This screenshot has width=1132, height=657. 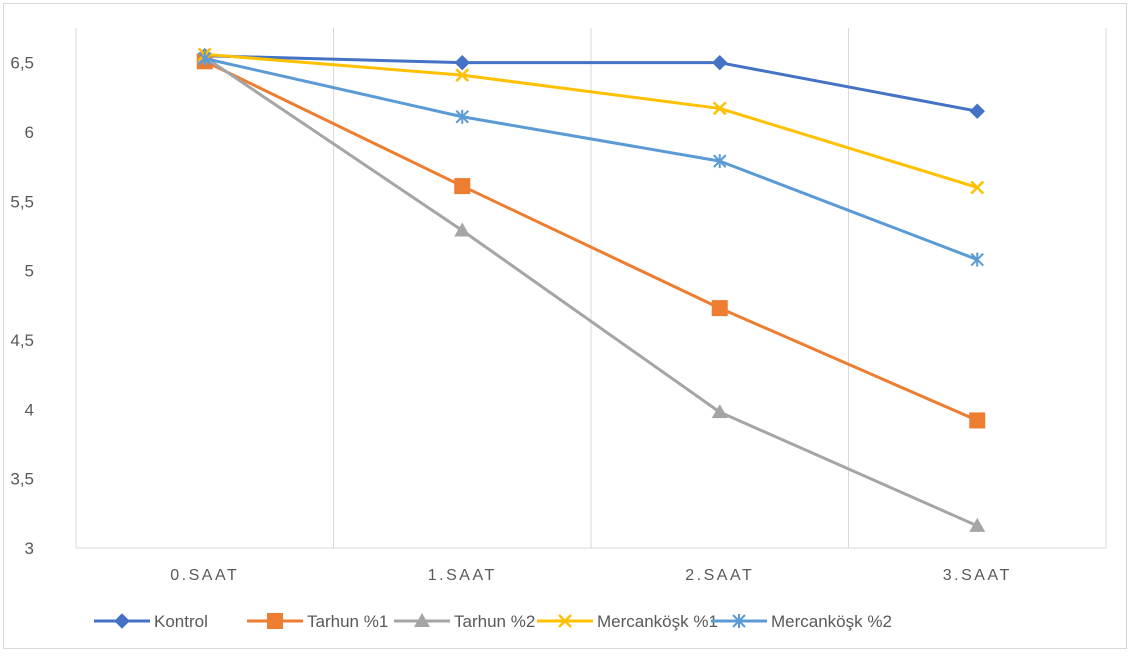 I want to click on x-tick-label: 1.SAAT, so click(x=462, y=575).